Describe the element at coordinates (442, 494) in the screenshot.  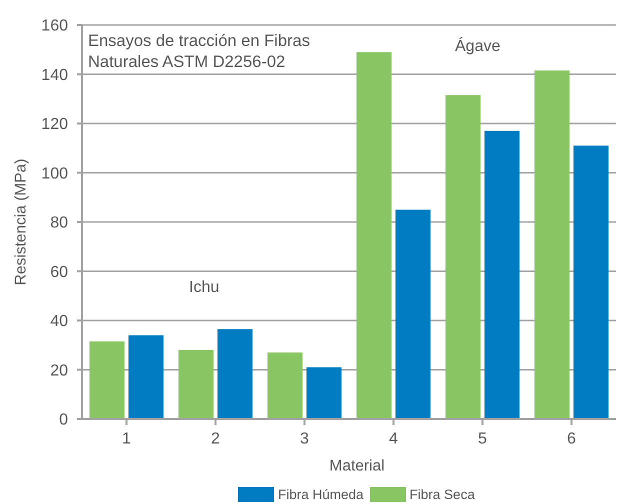
I see `legend-label: Fibra Seca` at that location.